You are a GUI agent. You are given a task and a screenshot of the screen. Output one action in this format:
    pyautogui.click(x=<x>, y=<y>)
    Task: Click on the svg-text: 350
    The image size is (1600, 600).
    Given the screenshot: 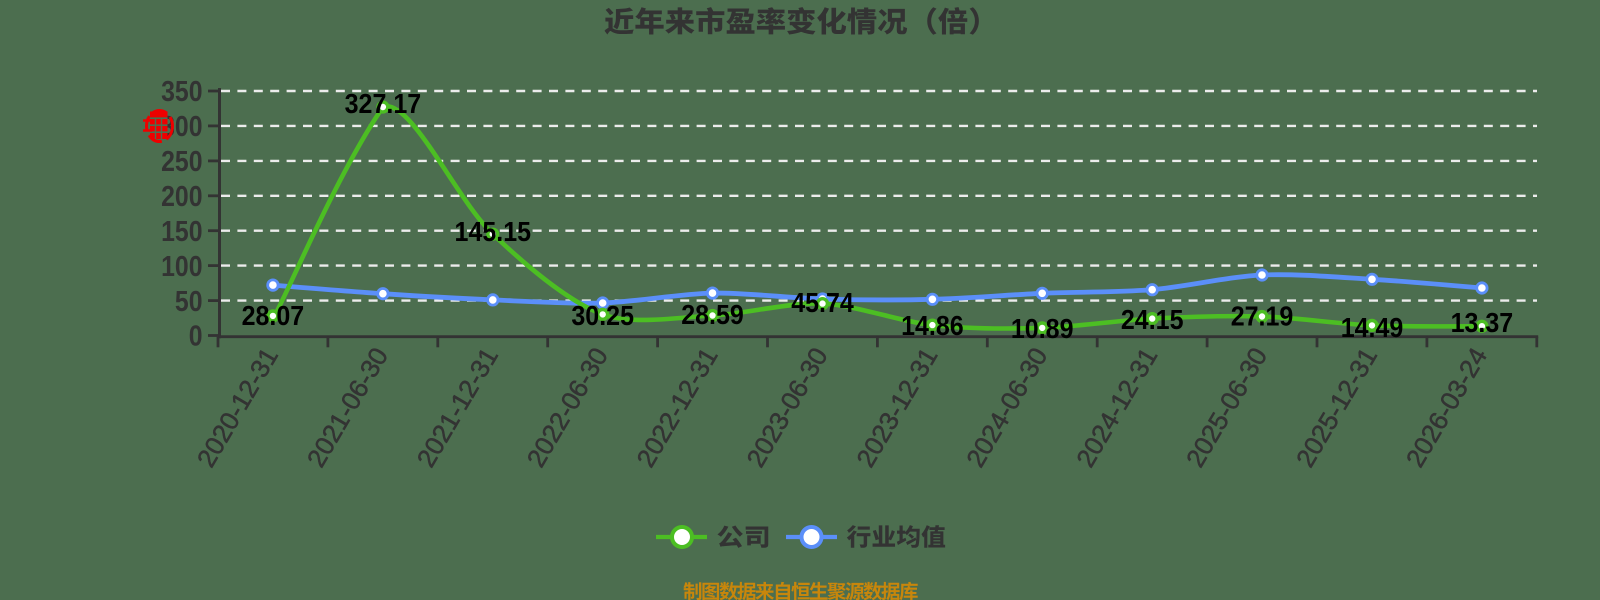 What is the action you would take?
    pyautogui.click(x=181, y=92)
    